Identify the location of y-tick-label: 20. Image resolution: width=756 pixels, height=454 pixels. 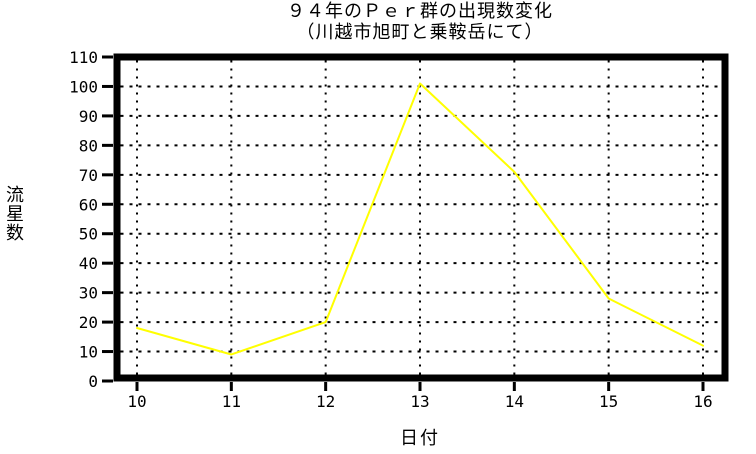
(88, 322).